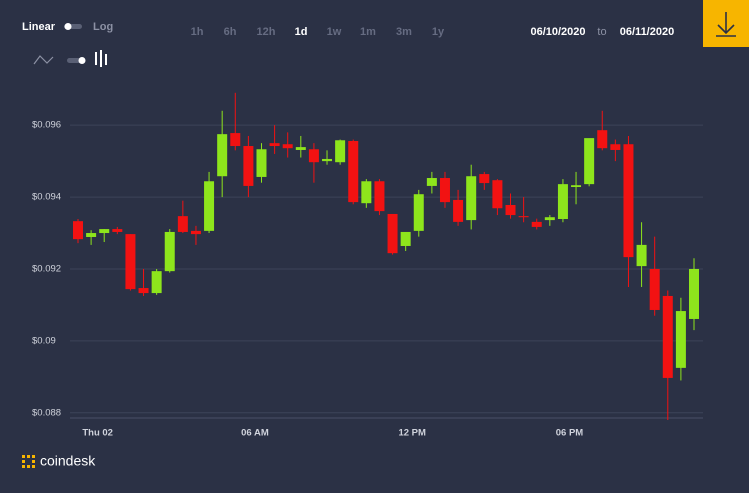 This screenshot has height=493, width=749. I want to click on timeframe-bar: 1h 6h 12h 1d 1w 1m 3m 1y, so click(318, 32).